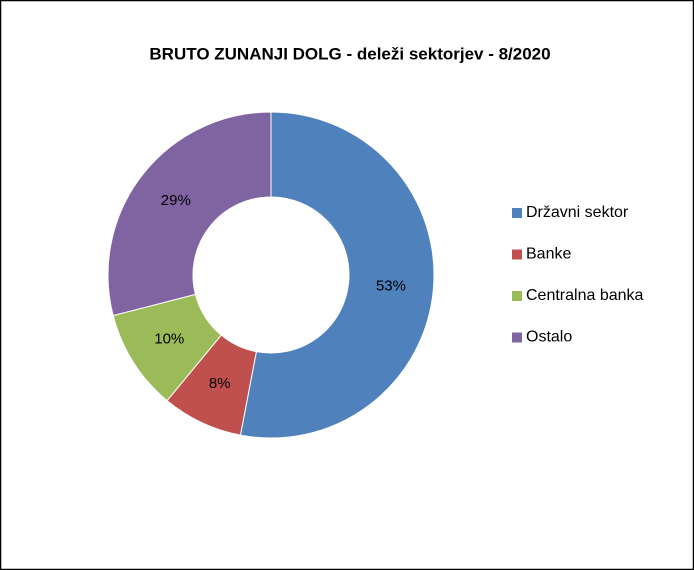 This screenshot has height=570, width=694. I want to click on legend-label: Državni sektor, so click(577, 212).